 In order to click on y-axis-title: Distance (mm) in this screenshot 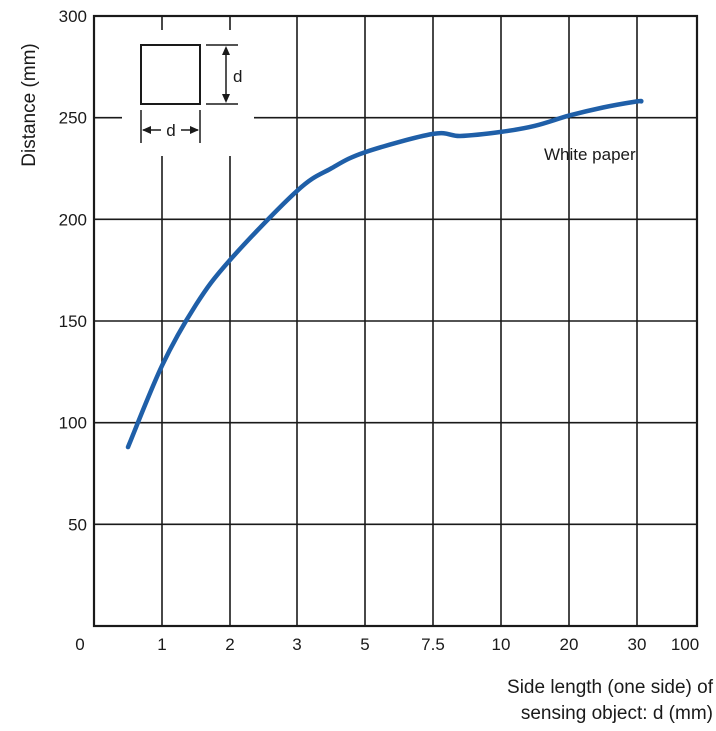, I will do `click(29, 105)`.